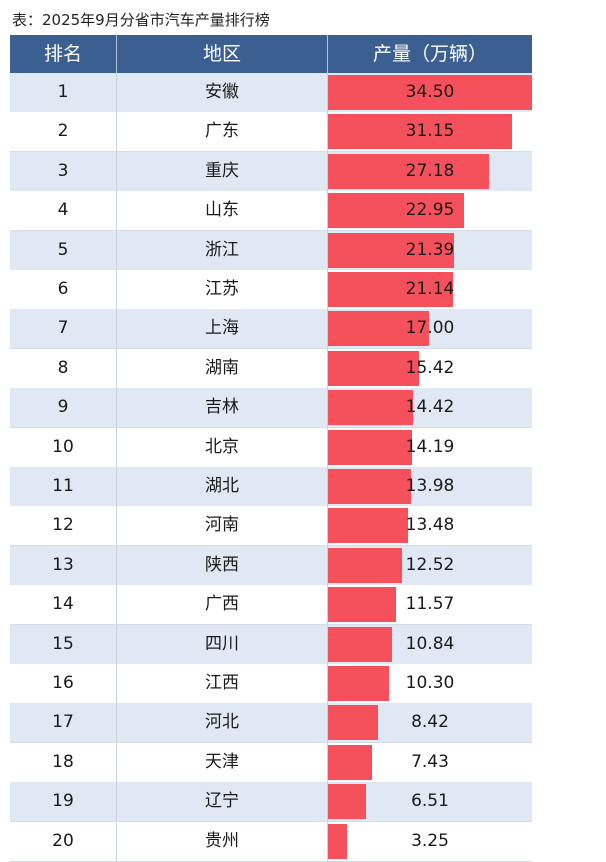 This screenshot has width=606, height=862. What do you see at coordinates (222, 683) in the screenshot?
I see `region-cell: 江西` at bounding box center [222, 683].